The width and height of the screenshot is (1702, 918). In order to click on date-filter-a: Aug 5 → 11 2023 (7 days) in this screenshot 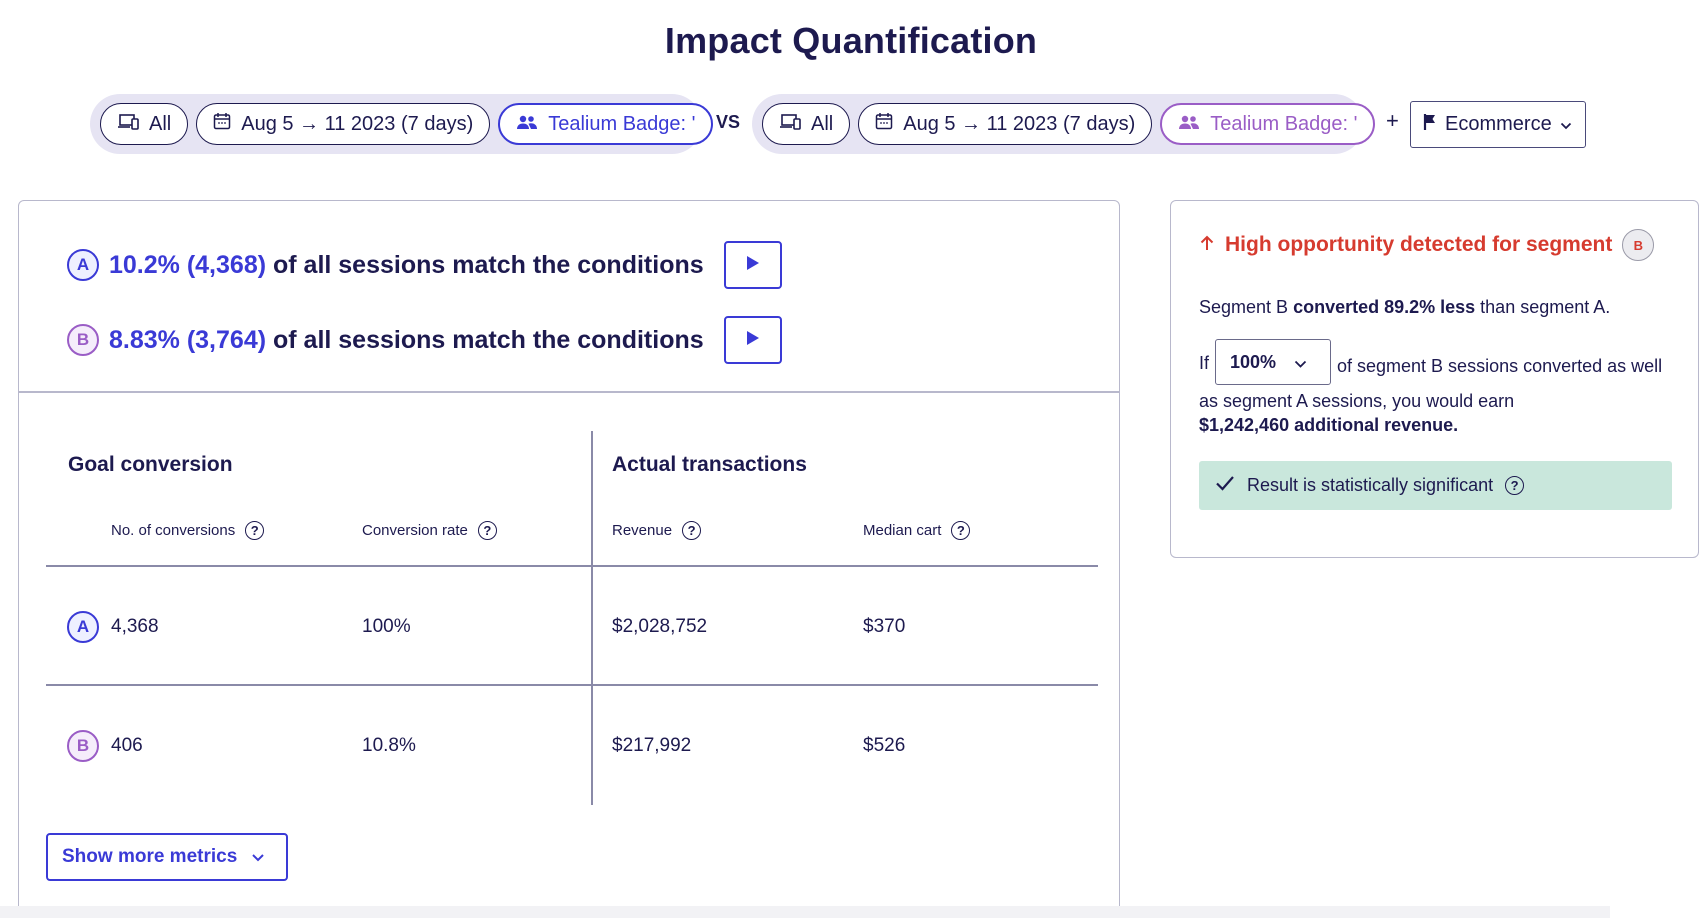, I will do `click(343, 124)`.